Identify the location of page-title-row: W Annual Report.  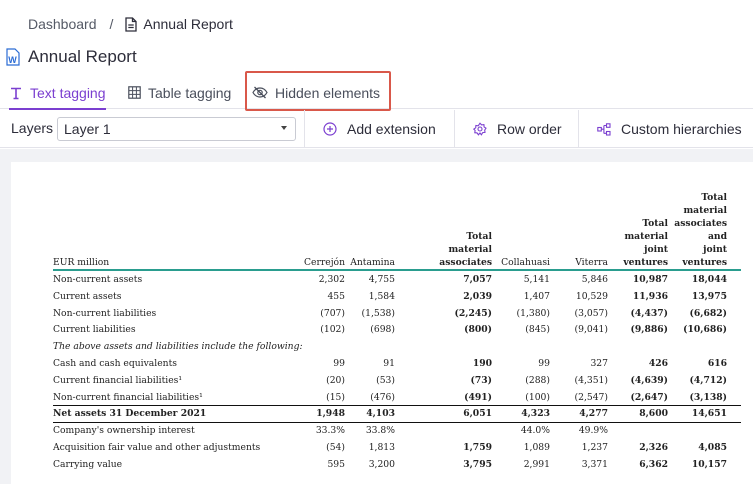
(71, 57).